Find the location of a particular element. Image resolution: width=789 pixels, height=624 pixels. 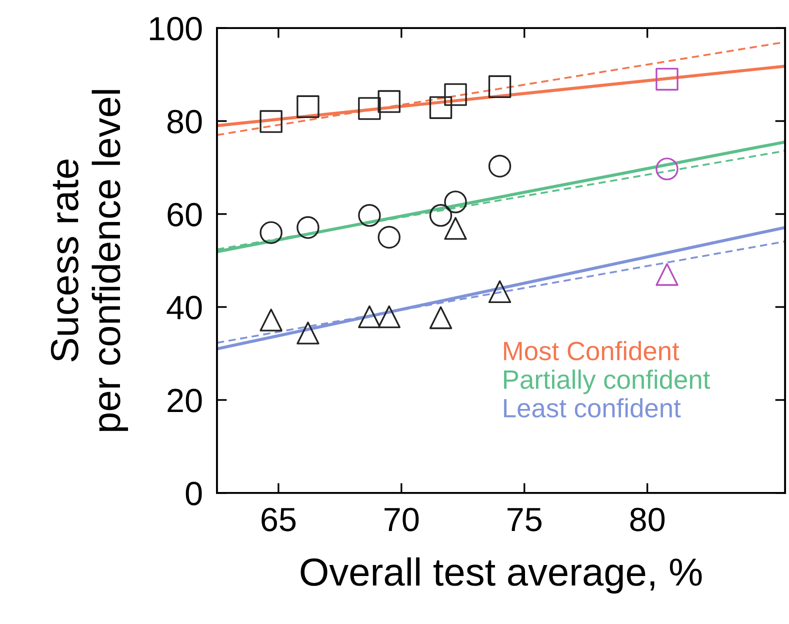

x-tick-label: 65 is located at coordinates (279, 520).